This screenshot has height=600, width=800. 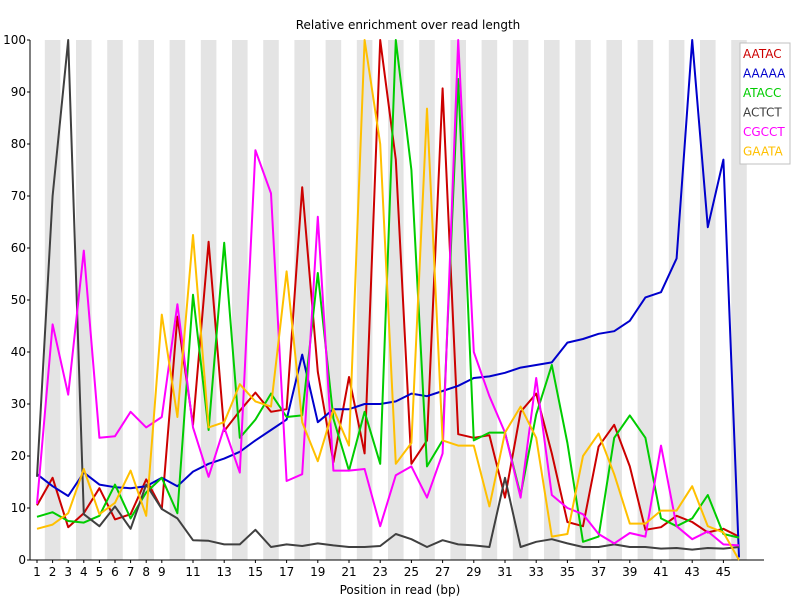 What do you see at coordinates (18, 456) in the screenshot?
I see `y-tick-label-20: 20` at bounding box center [18, 456].